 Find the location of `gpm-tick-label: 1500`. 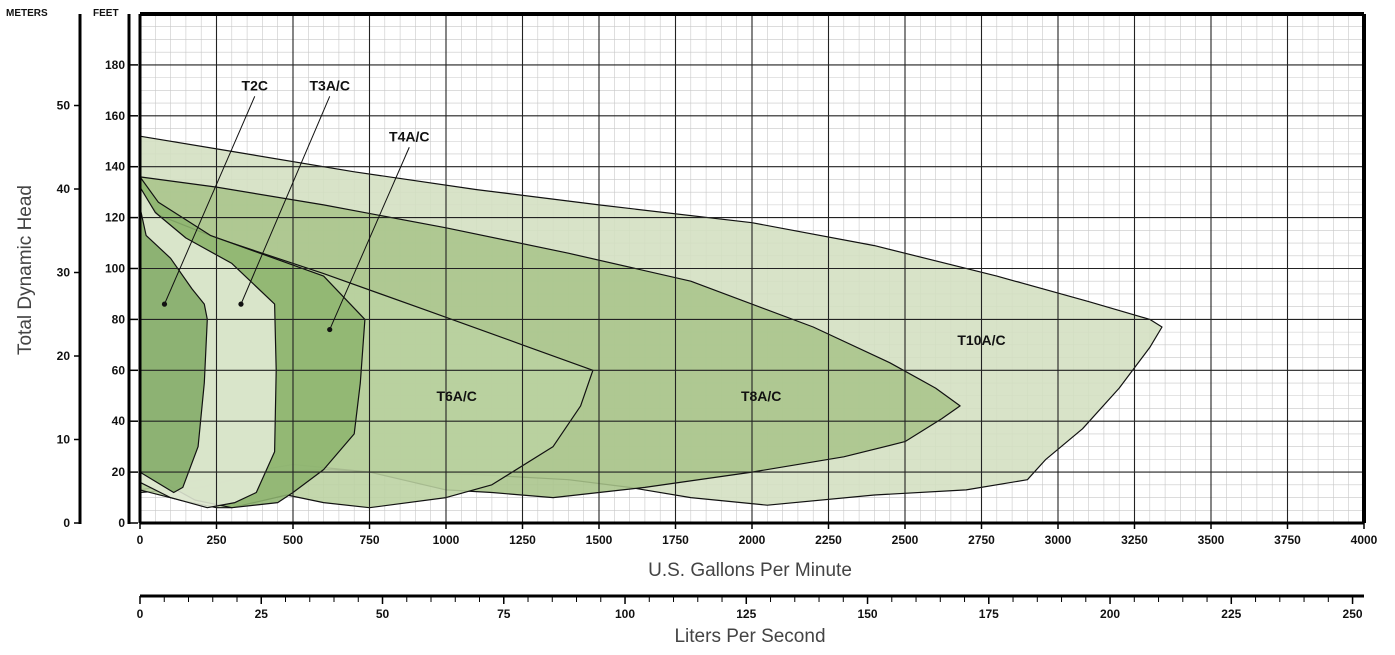

gpm-tick-label: 1500 is located at coordinates (599, 540).